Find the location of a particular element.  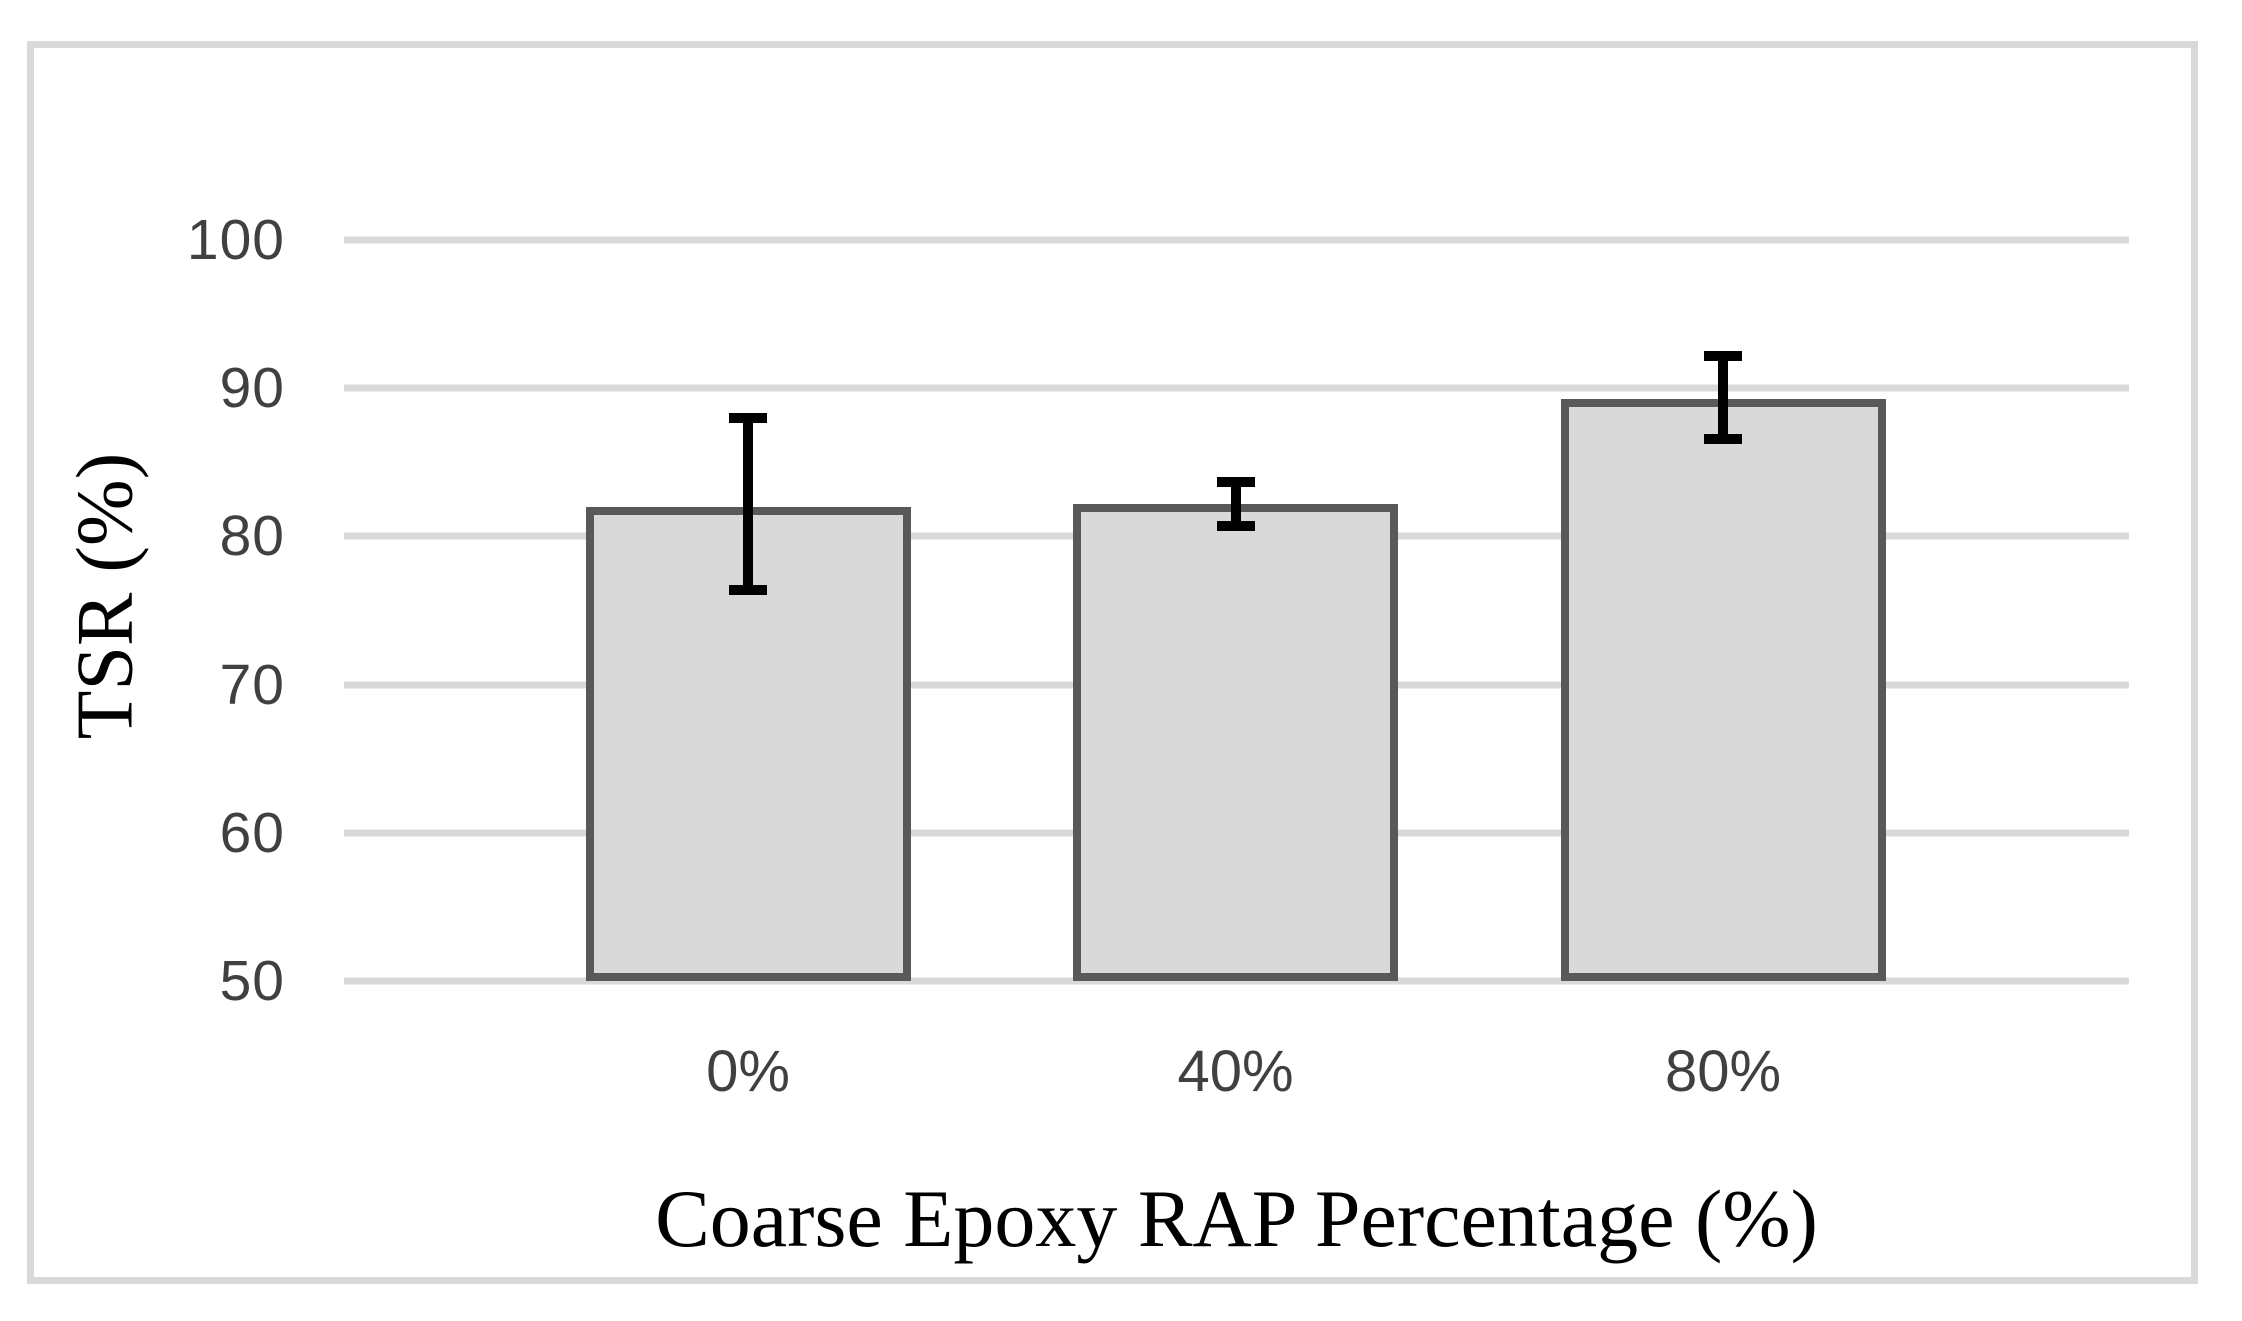

bar-80% is located at coordinates (1723, 689).